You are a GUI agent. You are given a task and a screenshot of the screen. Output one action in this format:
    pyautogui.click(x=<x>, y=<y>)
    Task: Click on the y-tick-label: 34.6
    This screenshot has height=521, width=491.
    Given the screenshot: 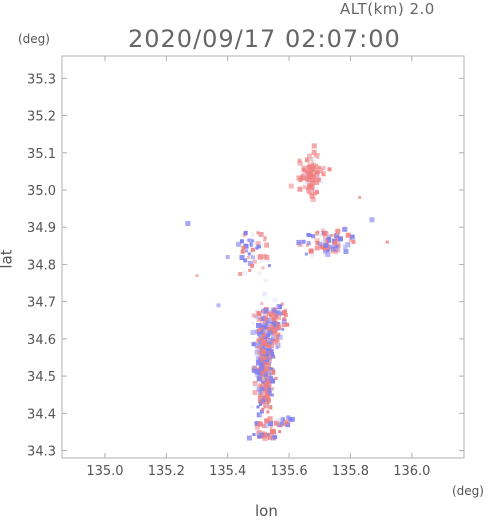 What is the action you would take?
    pyautogui.click(x=41, y=340)
    